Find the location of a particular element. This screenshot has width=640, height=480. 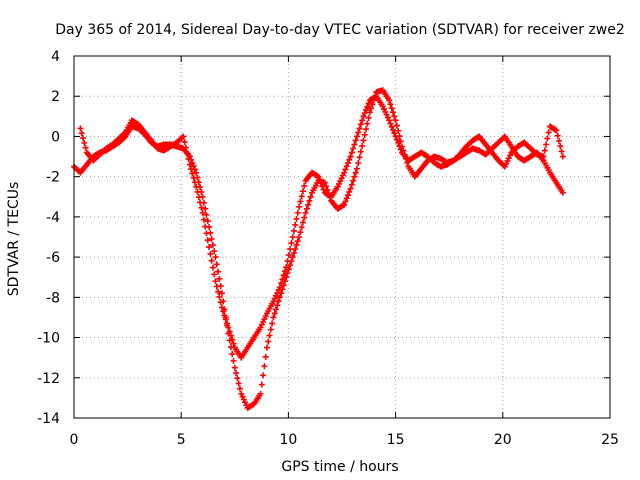

x-tick-label: 25 is located at coordinates (610, 440).